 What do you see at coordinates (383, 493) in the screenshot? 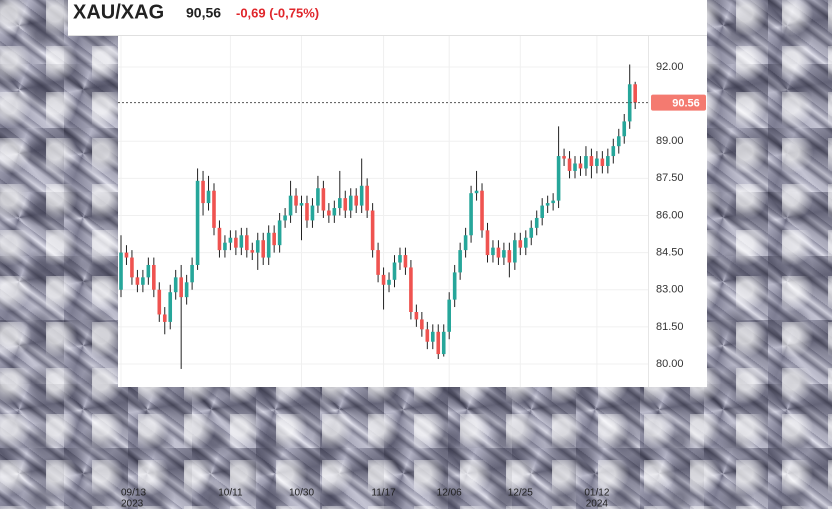
I see `x-tick-label: 11/17` at bounding box center [383, 493].